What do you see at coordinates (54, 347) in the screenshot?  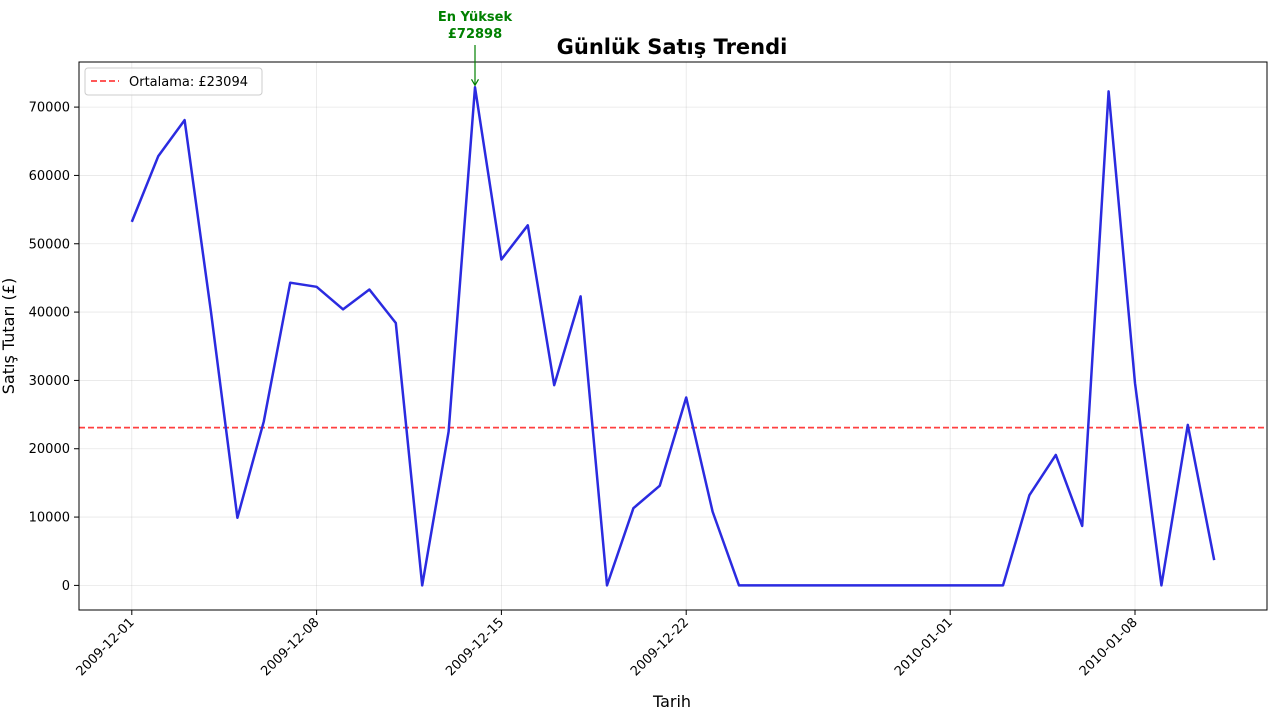 I see `y-axis-ticks: 0 10000 20000 30000 40000 50000 60000 70000` at bounding box center [54, 347].